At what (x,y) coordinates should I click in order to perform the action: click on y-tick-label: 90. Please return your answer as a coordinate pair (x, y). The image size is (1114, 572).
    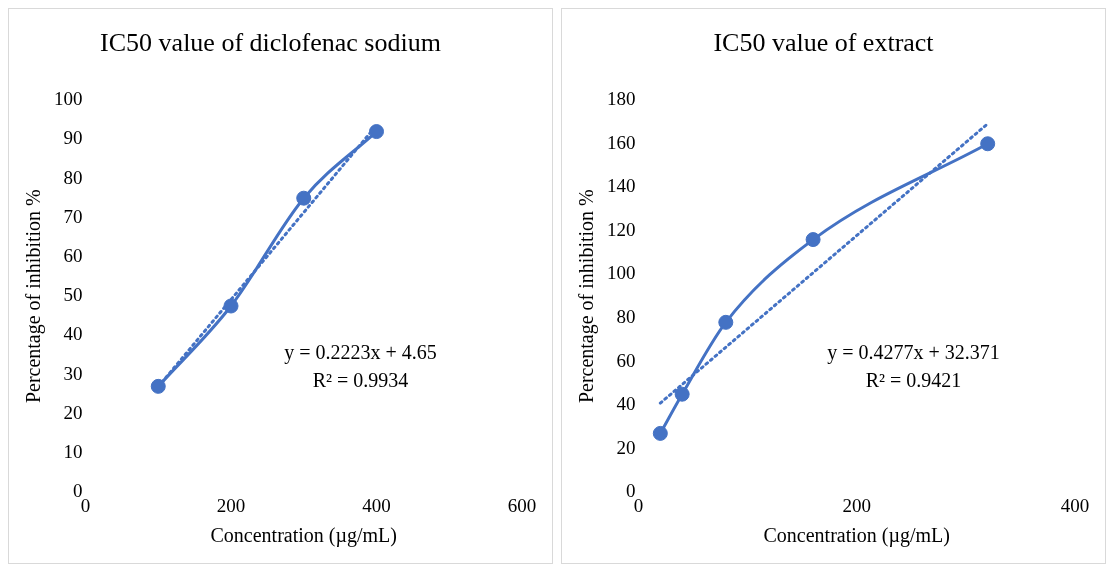
    Looking at the image, I should click on (73, 138).